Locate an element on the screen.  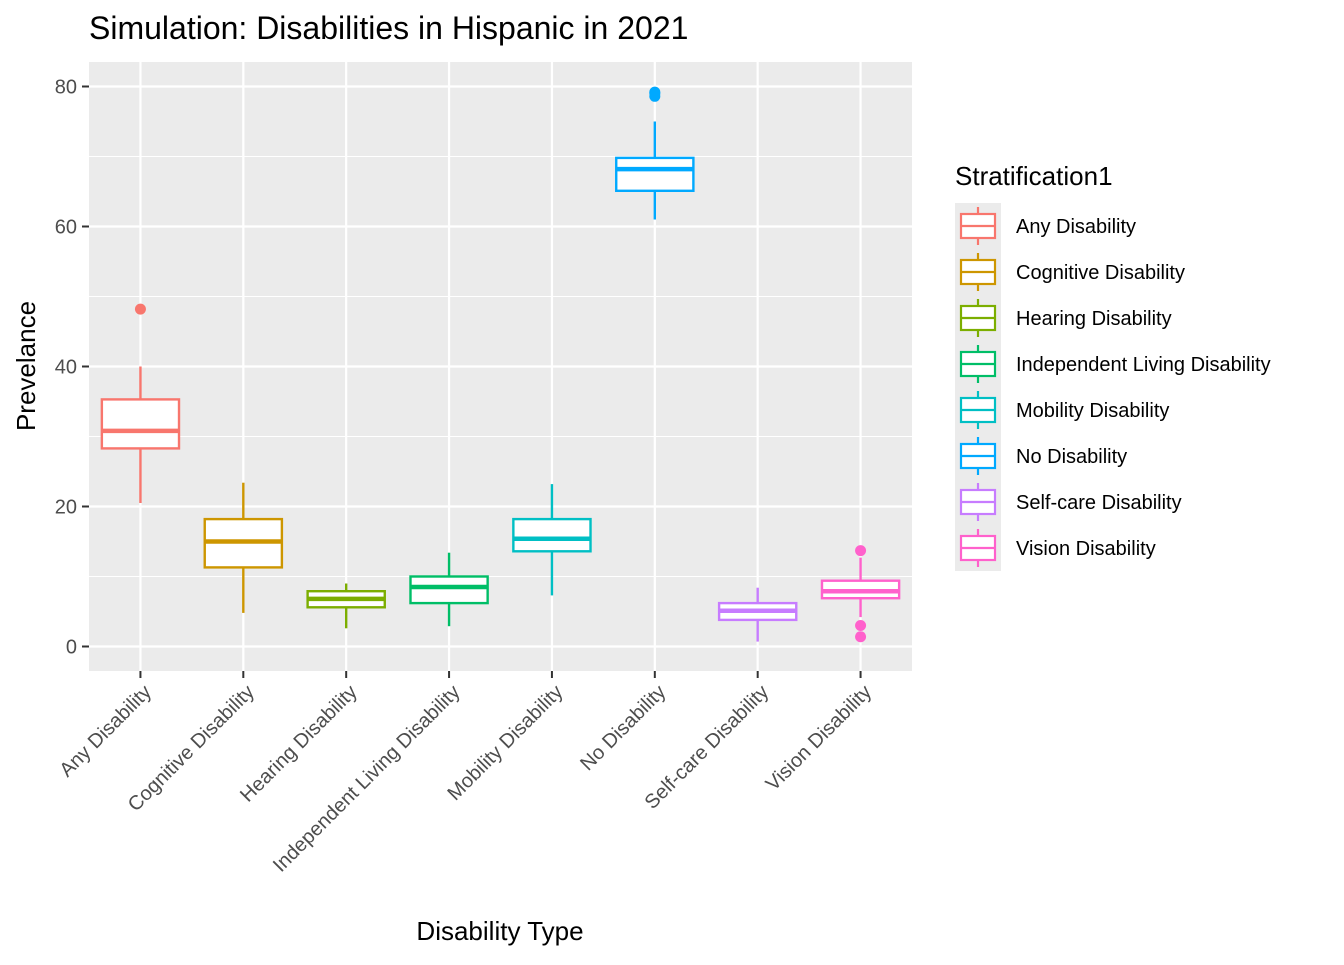
legend-item: Cognitive Disability is located at coordinates (1072, 272).